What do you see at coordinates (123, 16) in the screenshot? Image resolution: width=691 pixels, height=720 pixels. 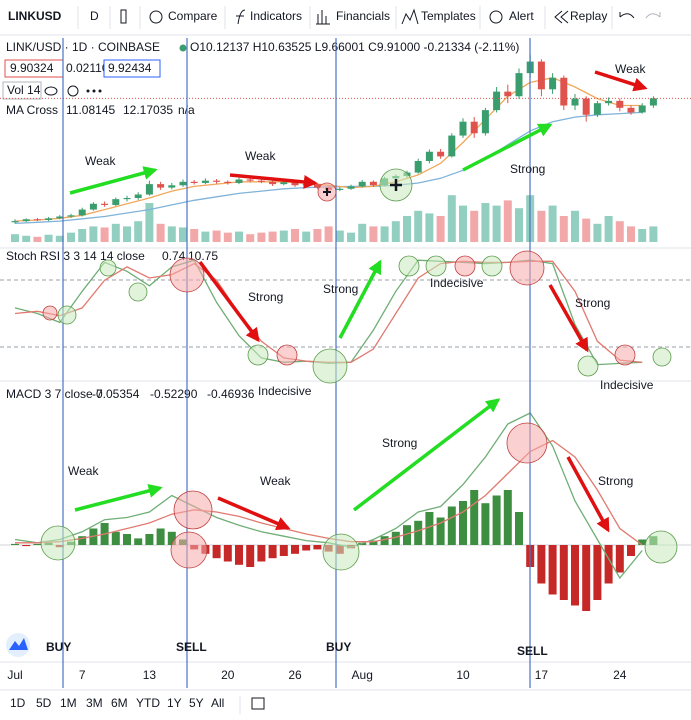 I see `candle-icon` at bounding box center [123, 16].